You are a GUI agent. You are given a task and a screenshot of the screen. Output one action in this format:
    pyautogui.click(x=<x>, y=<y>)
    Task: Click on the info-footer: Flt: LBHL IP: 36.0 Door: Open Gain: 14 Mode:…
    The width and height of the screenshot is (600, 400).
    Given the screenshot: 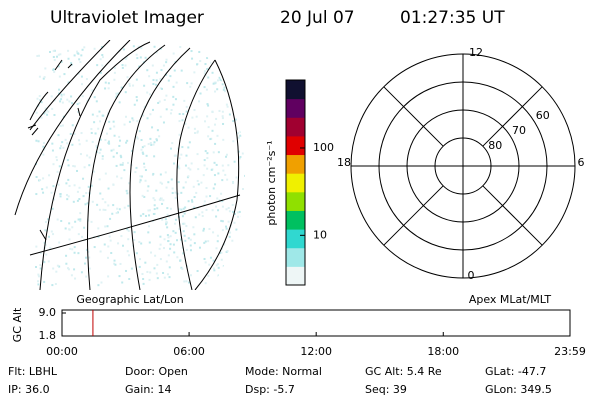 What is the action you would take?
    pyautogui.click(x=280, y=380)
    